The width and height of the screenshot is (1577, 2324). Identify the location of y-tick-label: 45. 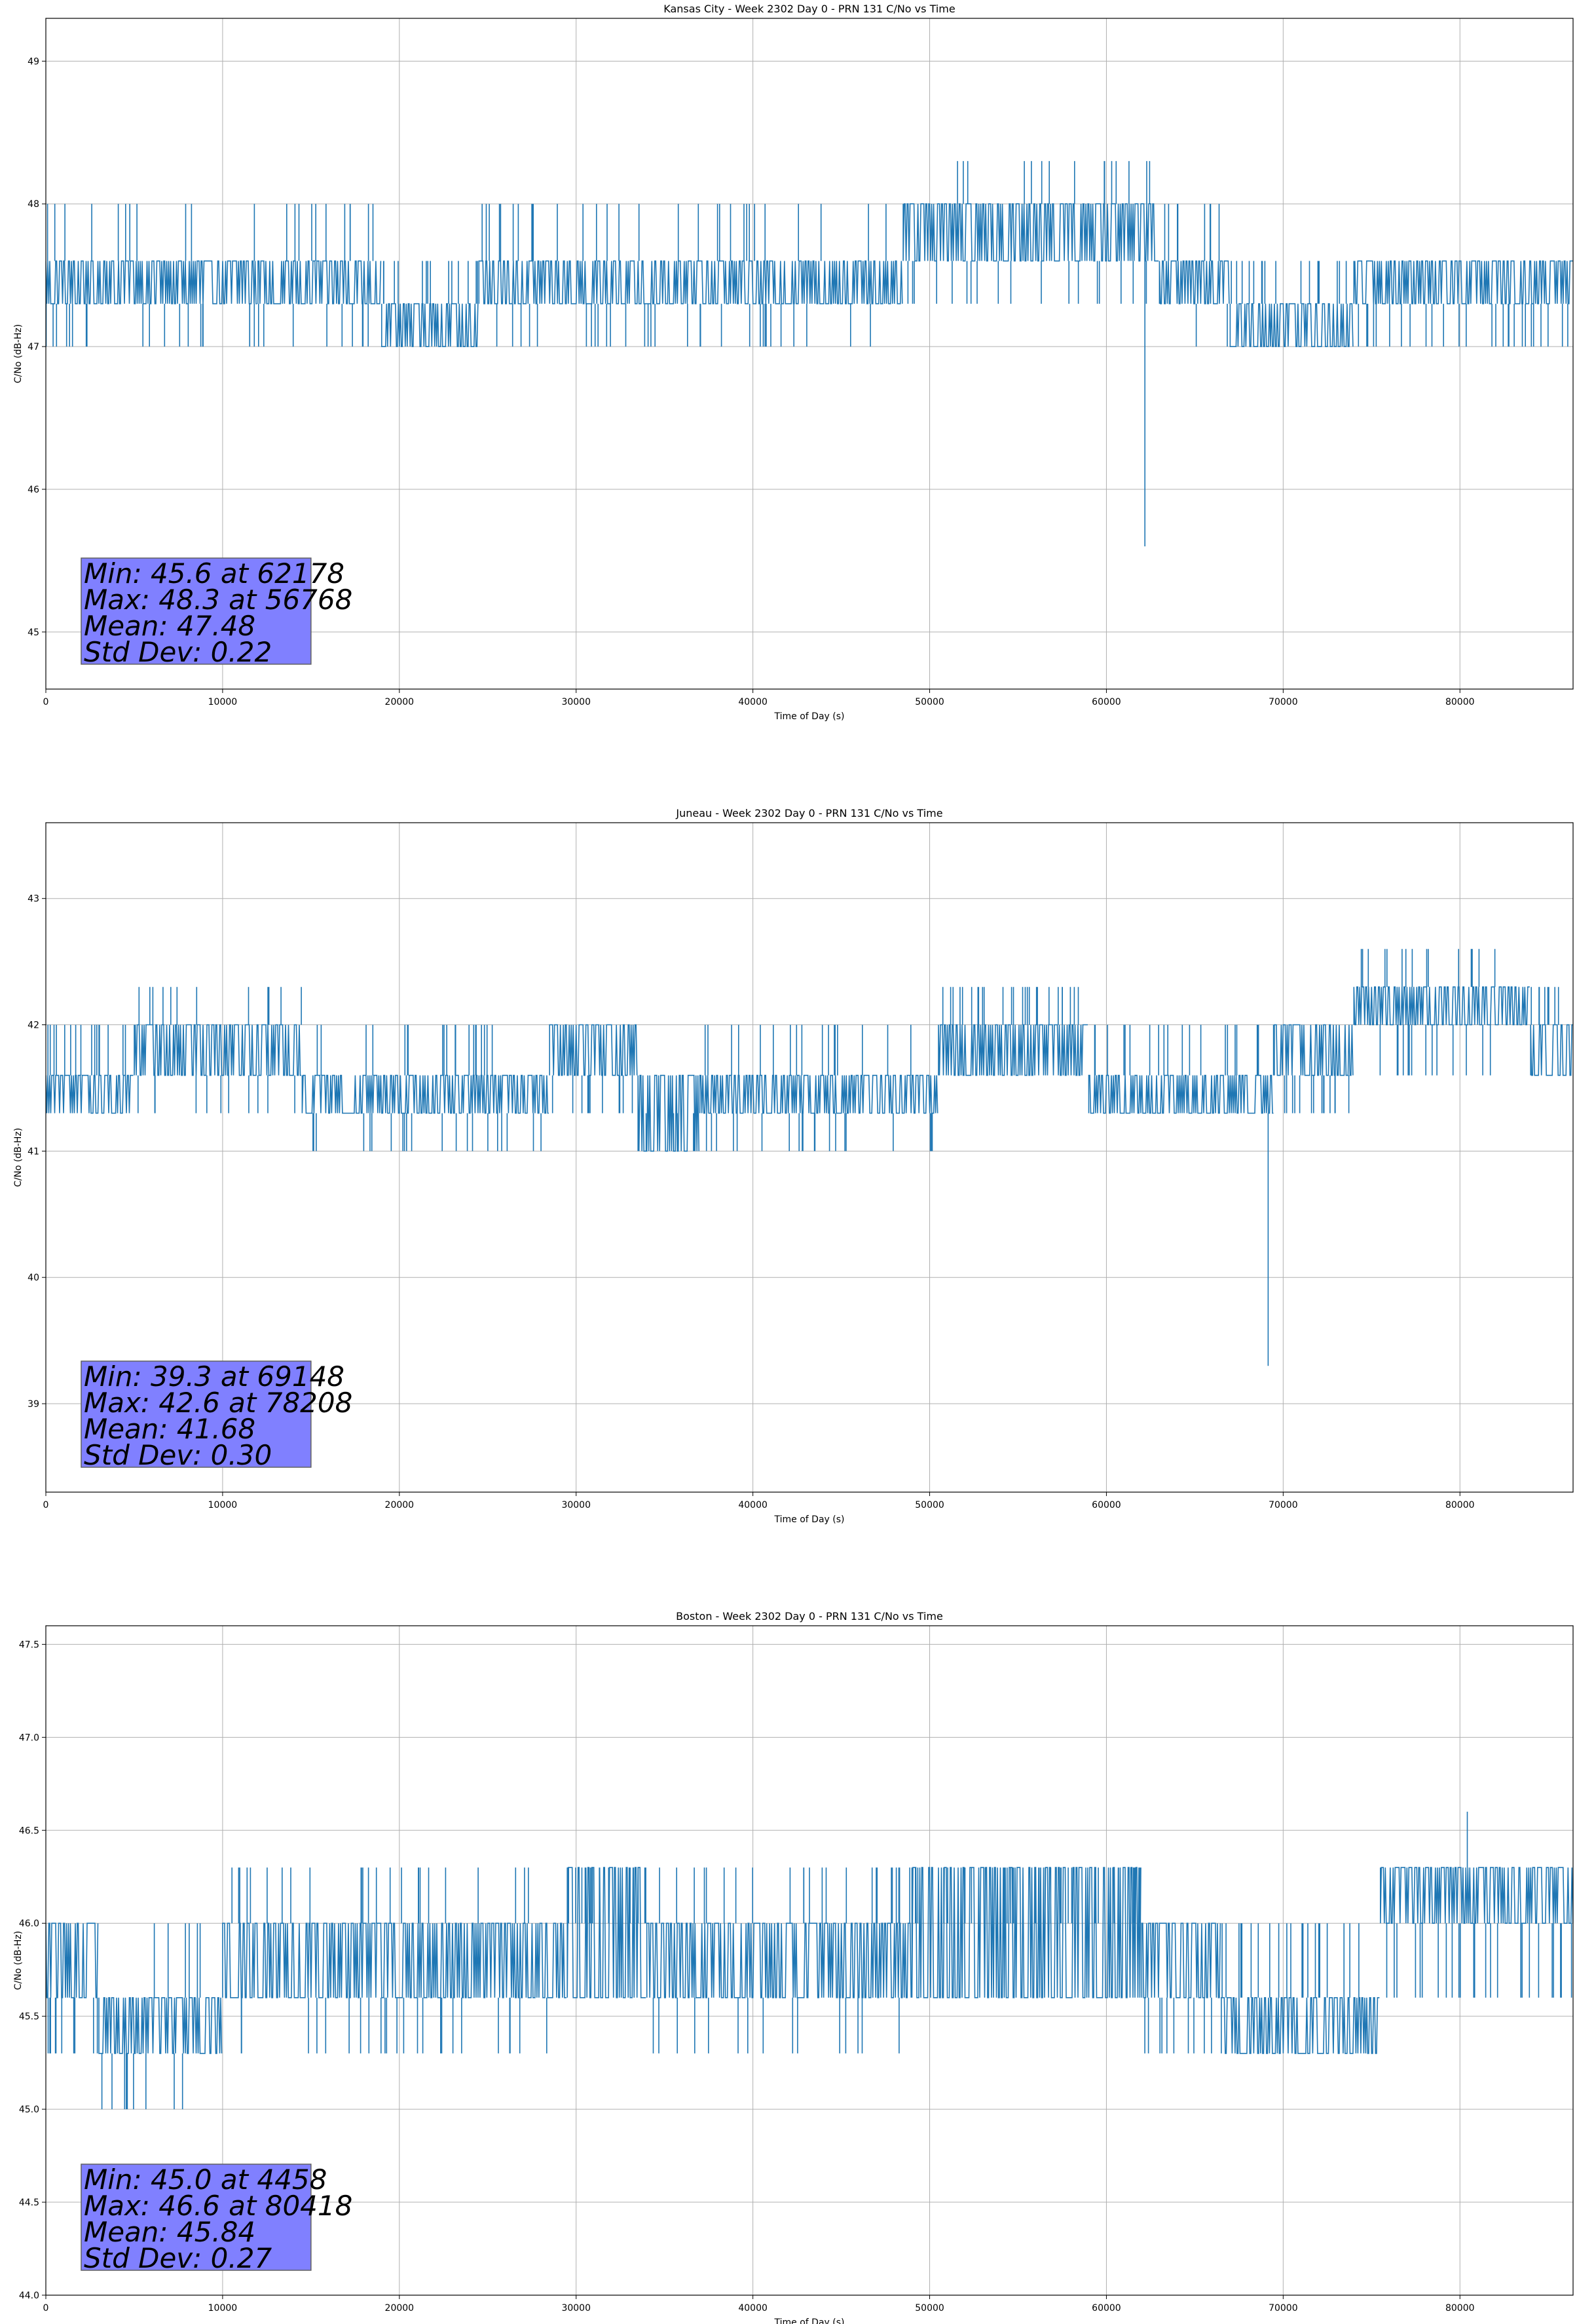
(33, 633).